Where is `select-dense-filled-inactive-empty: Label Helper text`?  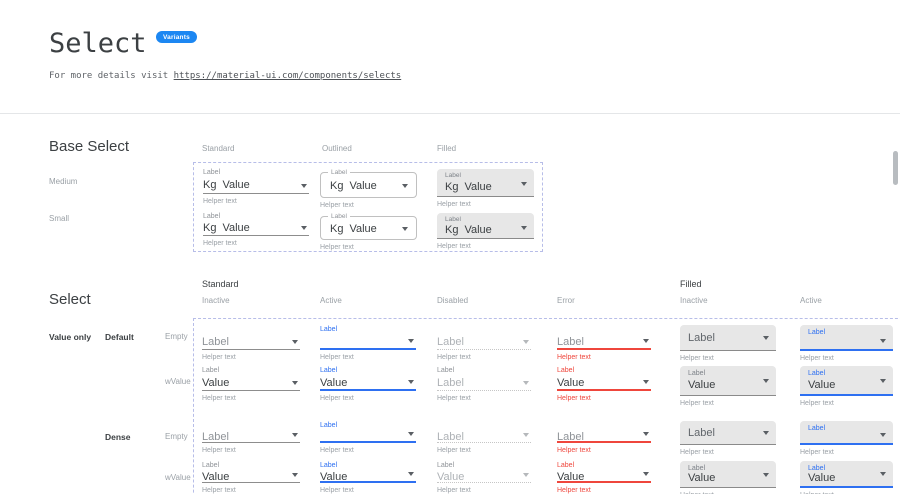 select-dense-filled-inactive-empty: Label Helper text is located at coordinates (728, 438).